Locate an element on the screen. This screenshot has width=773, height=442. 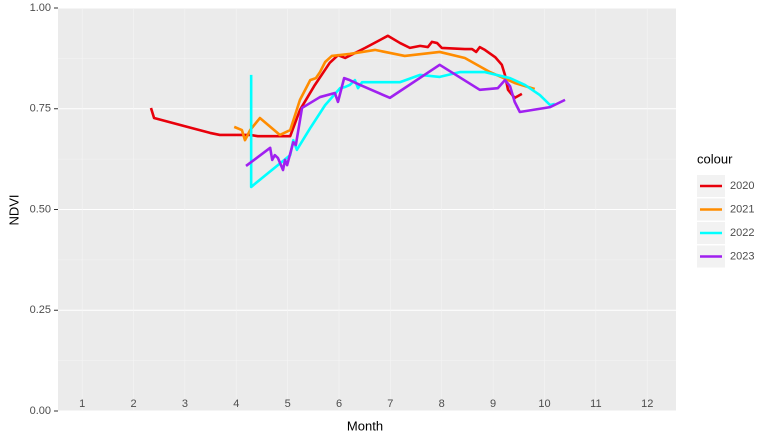
y-tick-label: 0.50 is located at coordinates (40, 209).